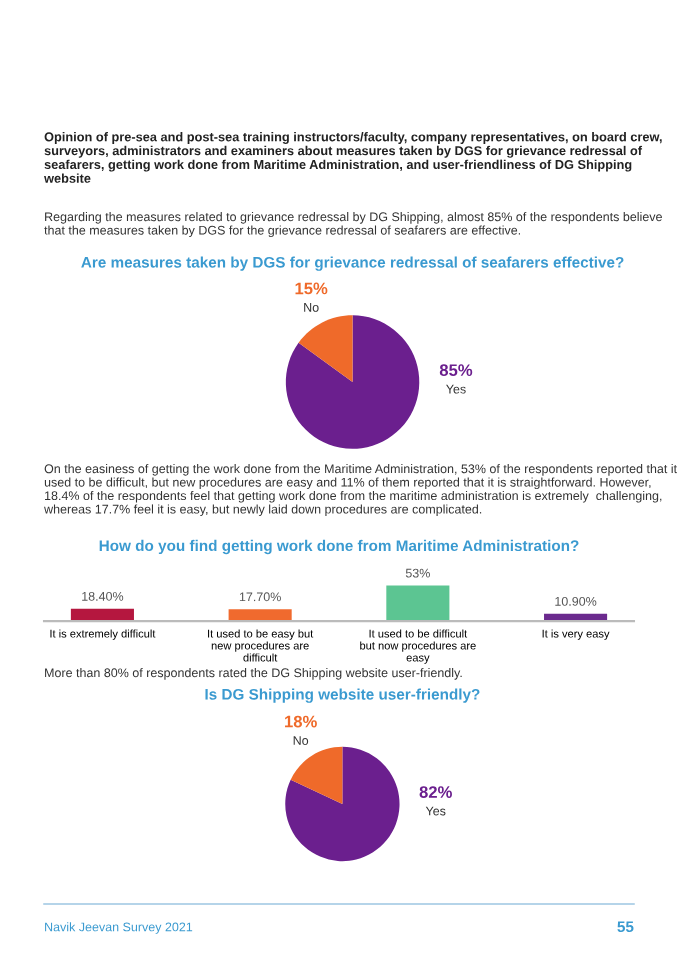 This screenshot has width=678, height=960. Describe the element at coordinates (435, 792) in the screenshot. I see `data-label: 82%` at that location.